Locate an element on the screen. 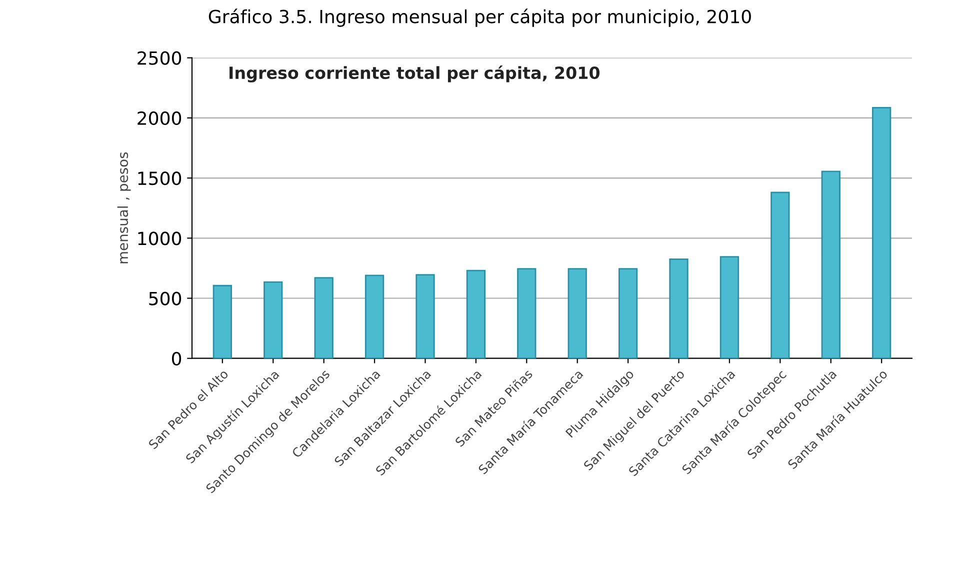  y-tick-label: 2500 is located at coordinates (160, 58).